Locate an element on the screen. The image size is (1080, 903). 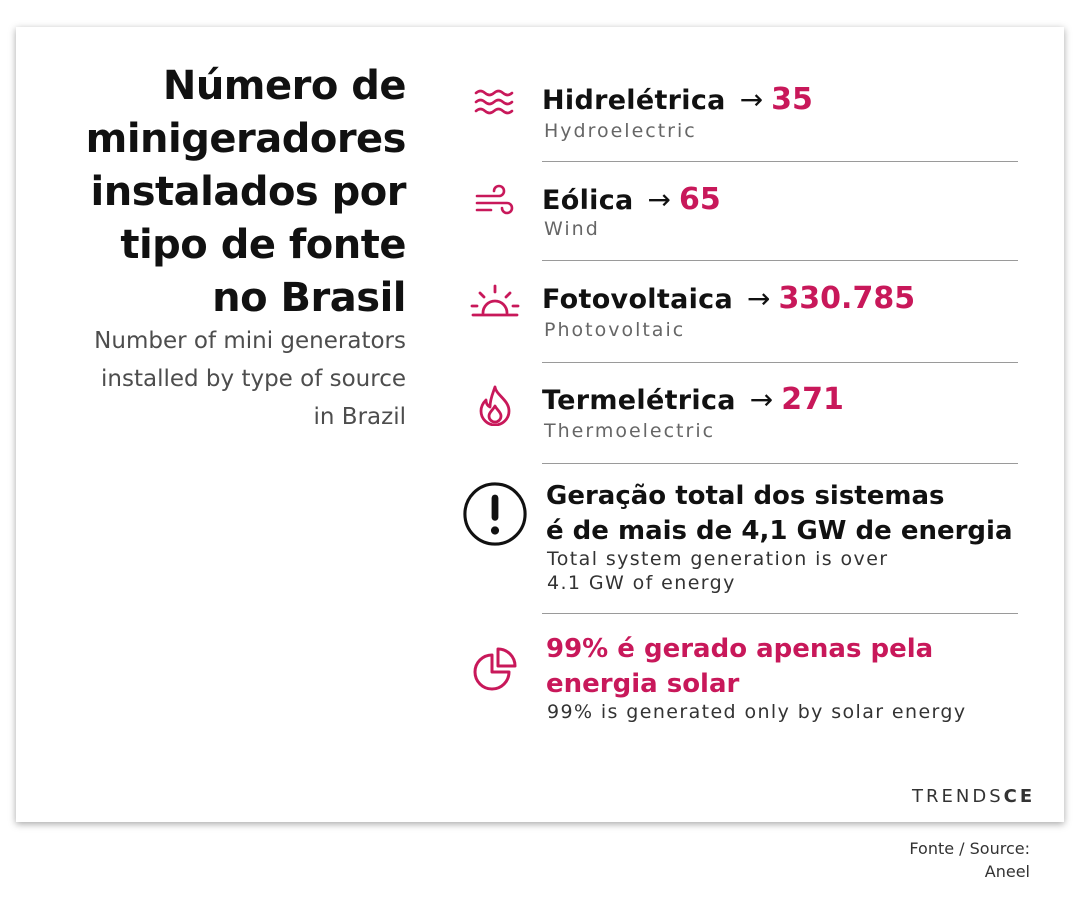
source-english: Photovoltaic is located at coordinates (615, 330).